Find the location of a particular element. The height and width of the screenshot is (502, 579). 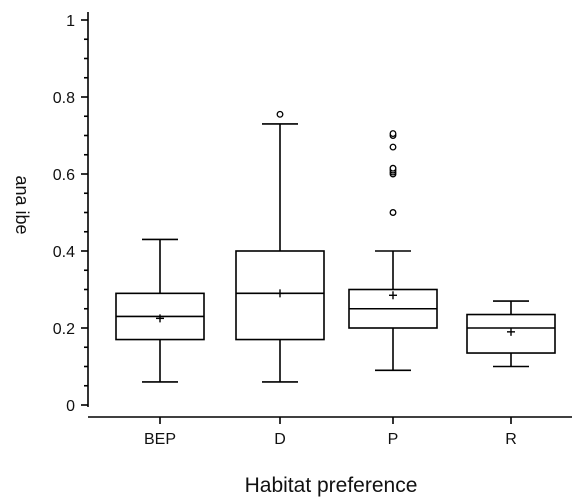

y-tick-label: 0 is located at coordinates (70, 406).